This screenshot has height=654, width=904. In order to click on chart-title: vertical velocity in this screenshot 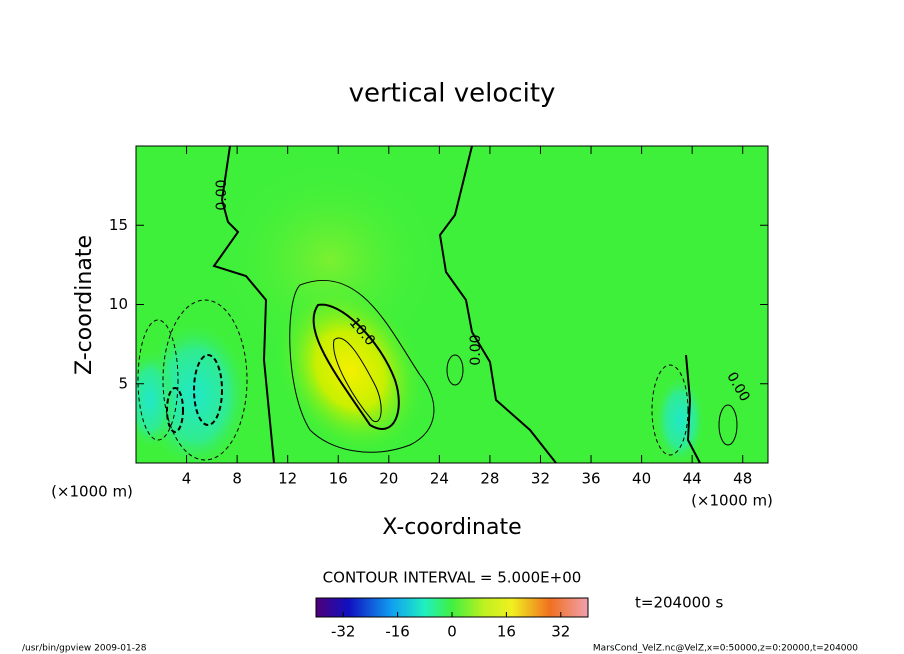, I will do `click(452, 94)`.